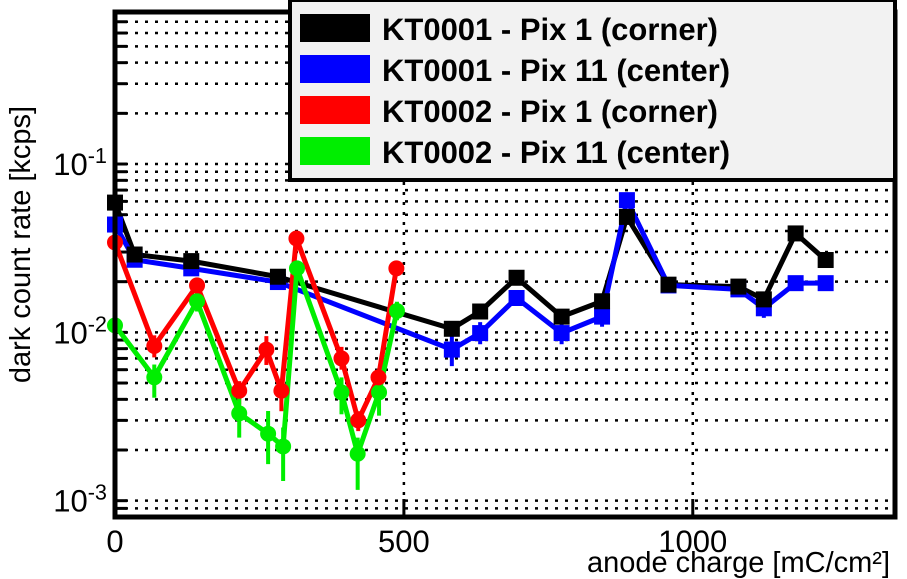 Image resolution: width=907 pixels, height=579 pixels. I want to click on legend-label: KT0002 - Pix 11 (center), so click(556, 152).